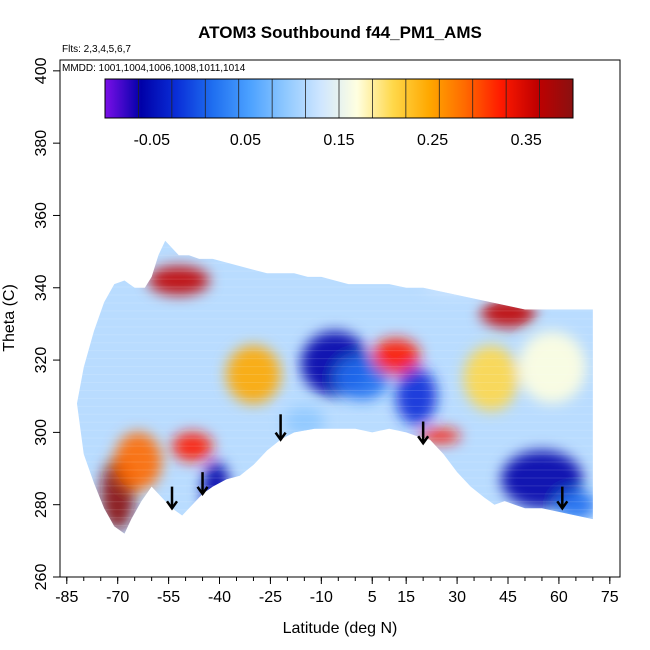 The image size is (650, 650). Describe the element at coordinates (66, 597) in the screenshot. I see `x-tick-label: -85` at that location.